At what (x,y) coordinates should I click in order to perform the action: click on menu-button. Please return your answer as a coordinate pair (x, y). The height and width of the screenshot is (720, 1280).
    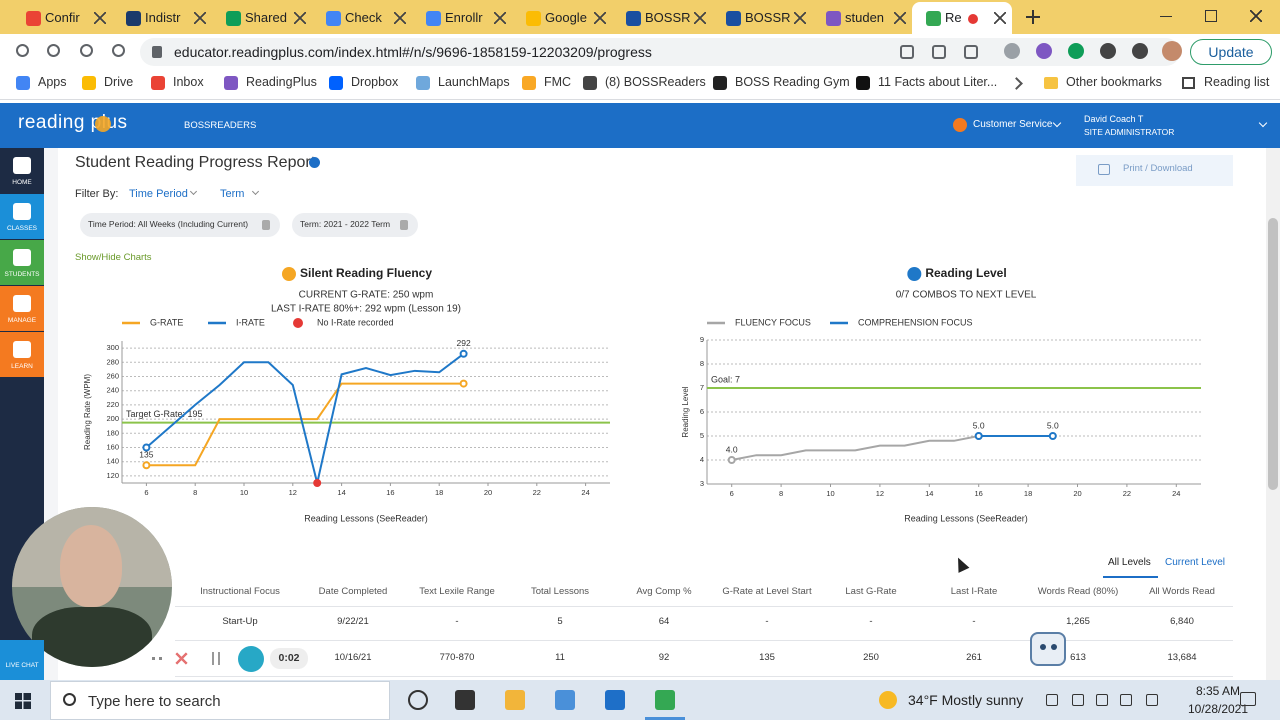
    Looking at the image, I should click on (157, 658).